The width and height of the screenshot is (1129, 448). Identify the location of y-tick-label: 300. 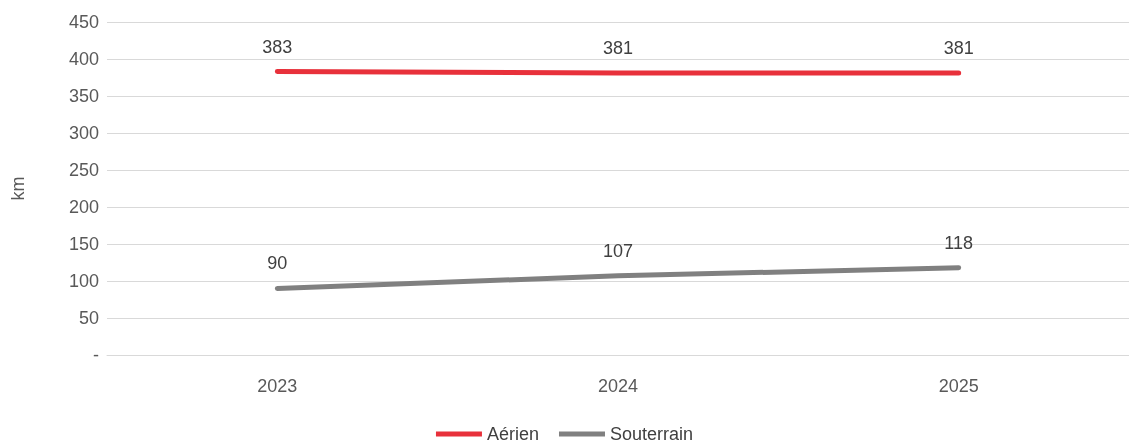
(83, 133).